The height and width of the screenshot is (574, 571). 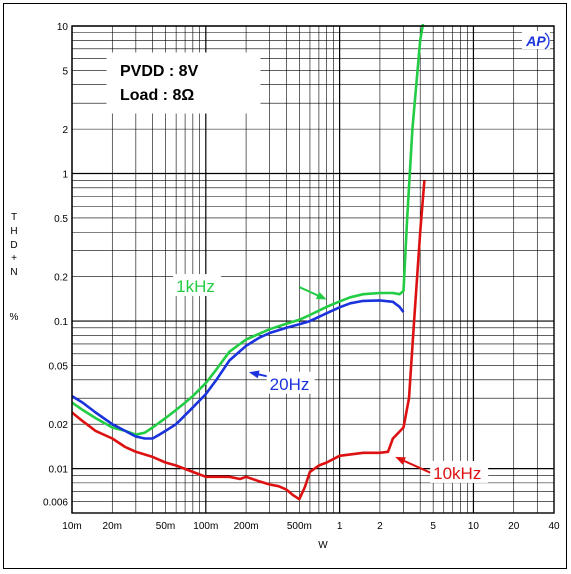 What do you see at coordinates (474, 526) in the screenshot?
I see `x-tick-label: 10` at bounding box center [474, 526].